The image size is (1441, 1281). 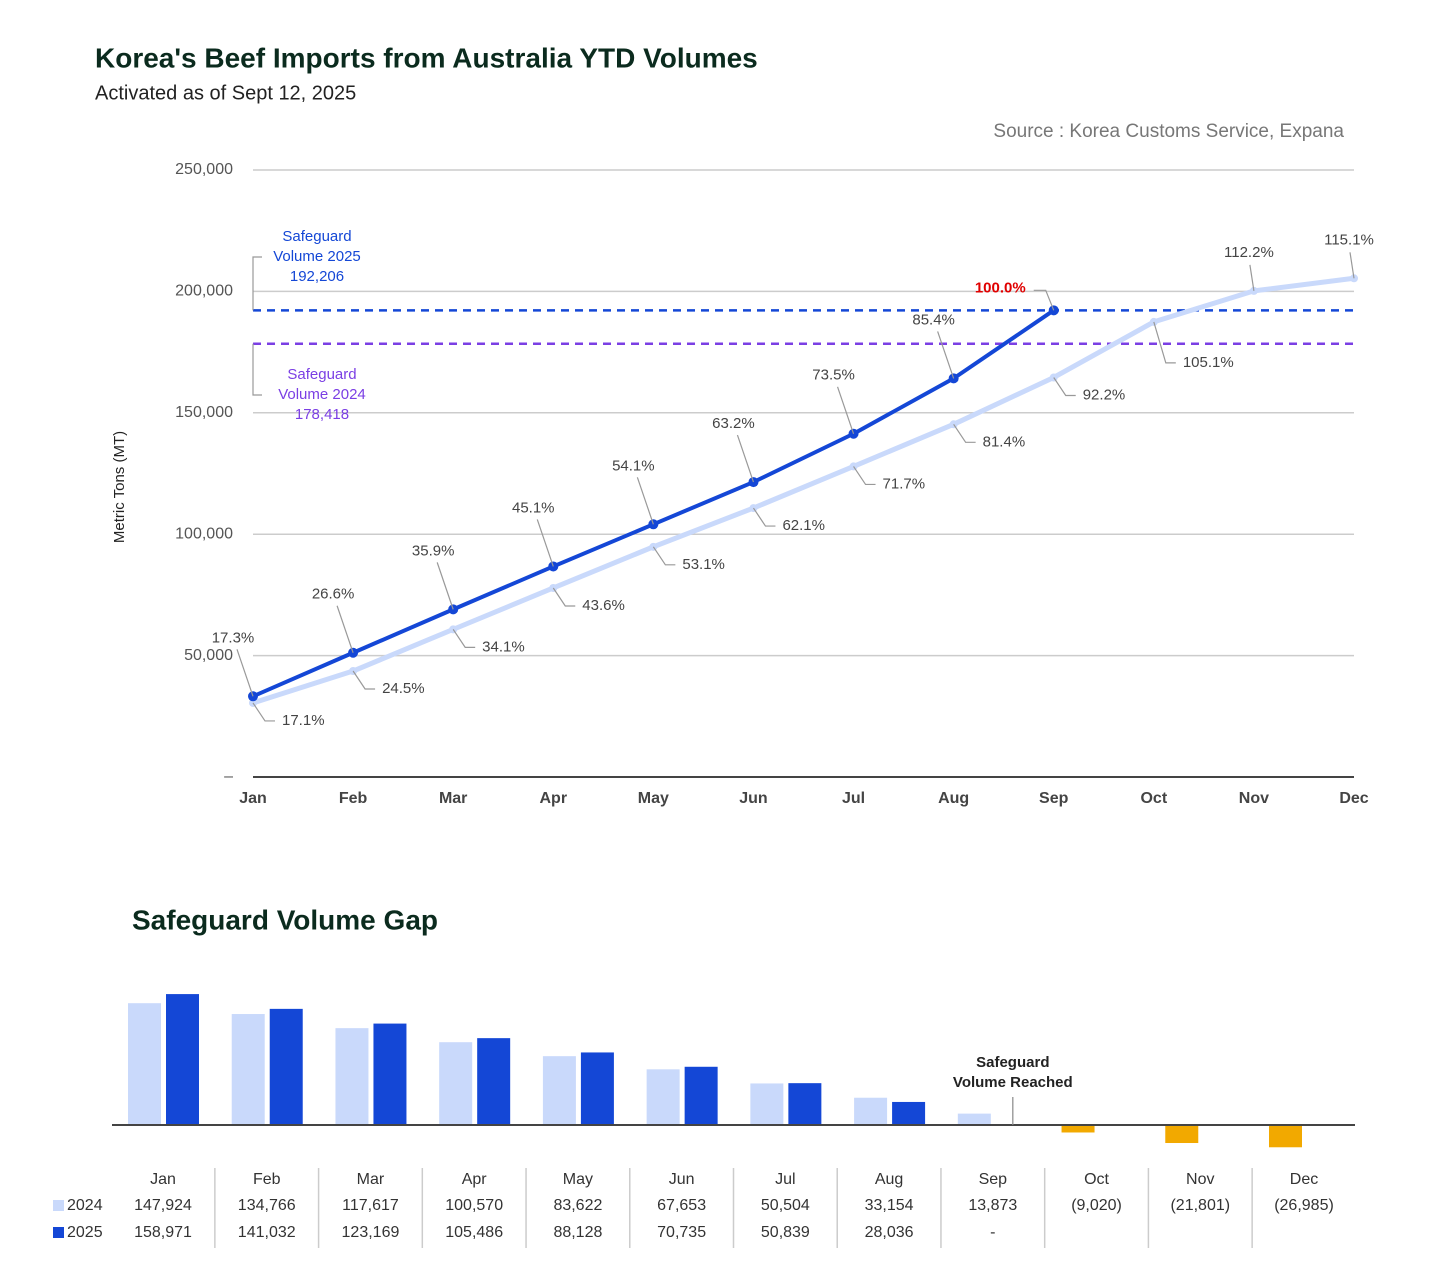 I want to click on table-value: 134,766, so click(x=267, y=1205).